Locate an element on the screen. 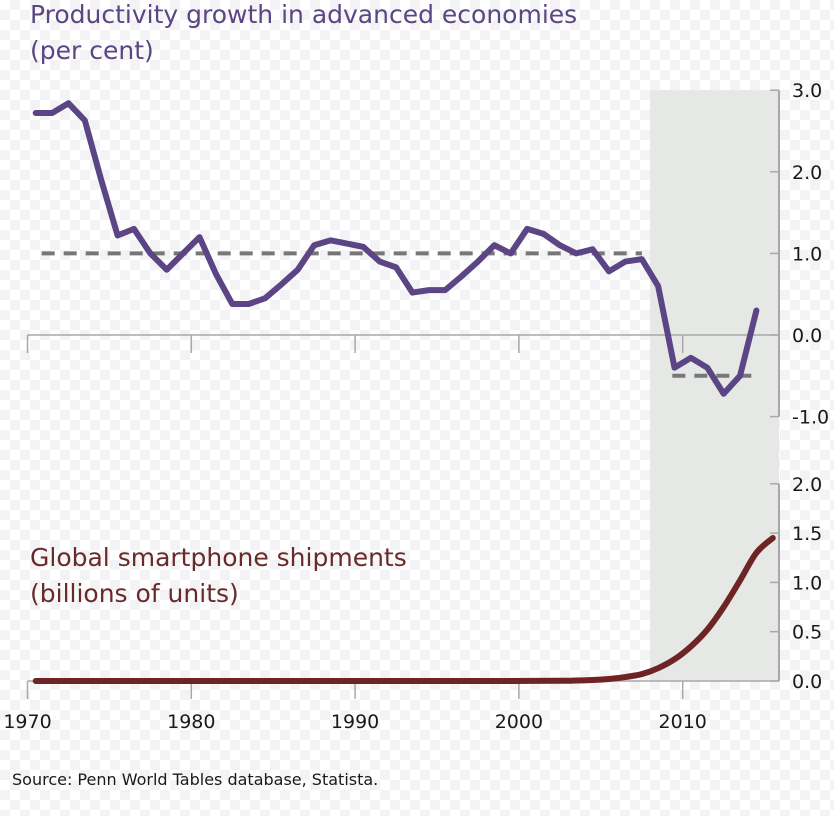  shaded-region-layer is located at coordinates (714, 385).